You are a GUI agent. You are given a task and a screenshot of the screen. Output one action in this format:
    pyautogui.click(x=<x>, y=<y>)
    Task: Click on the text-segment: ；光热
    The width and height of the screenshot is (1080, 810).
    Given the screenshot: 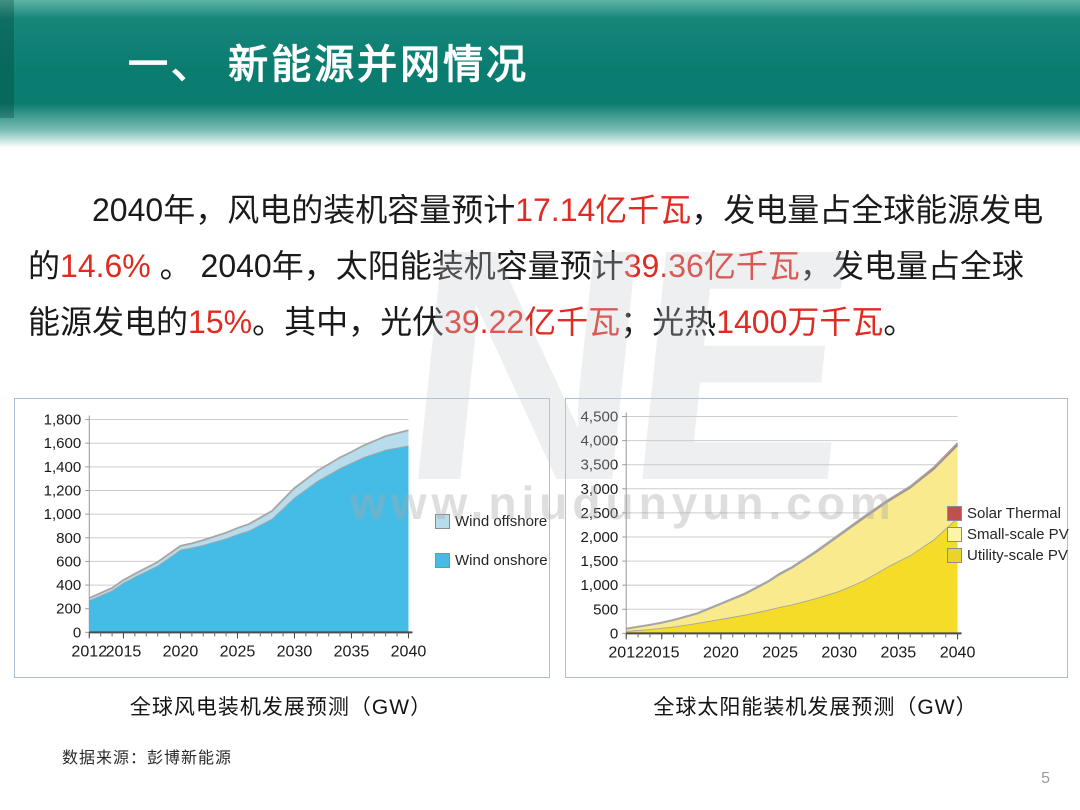 What is the action you would take?
    pyautogui.click(x=668, y=322)
    